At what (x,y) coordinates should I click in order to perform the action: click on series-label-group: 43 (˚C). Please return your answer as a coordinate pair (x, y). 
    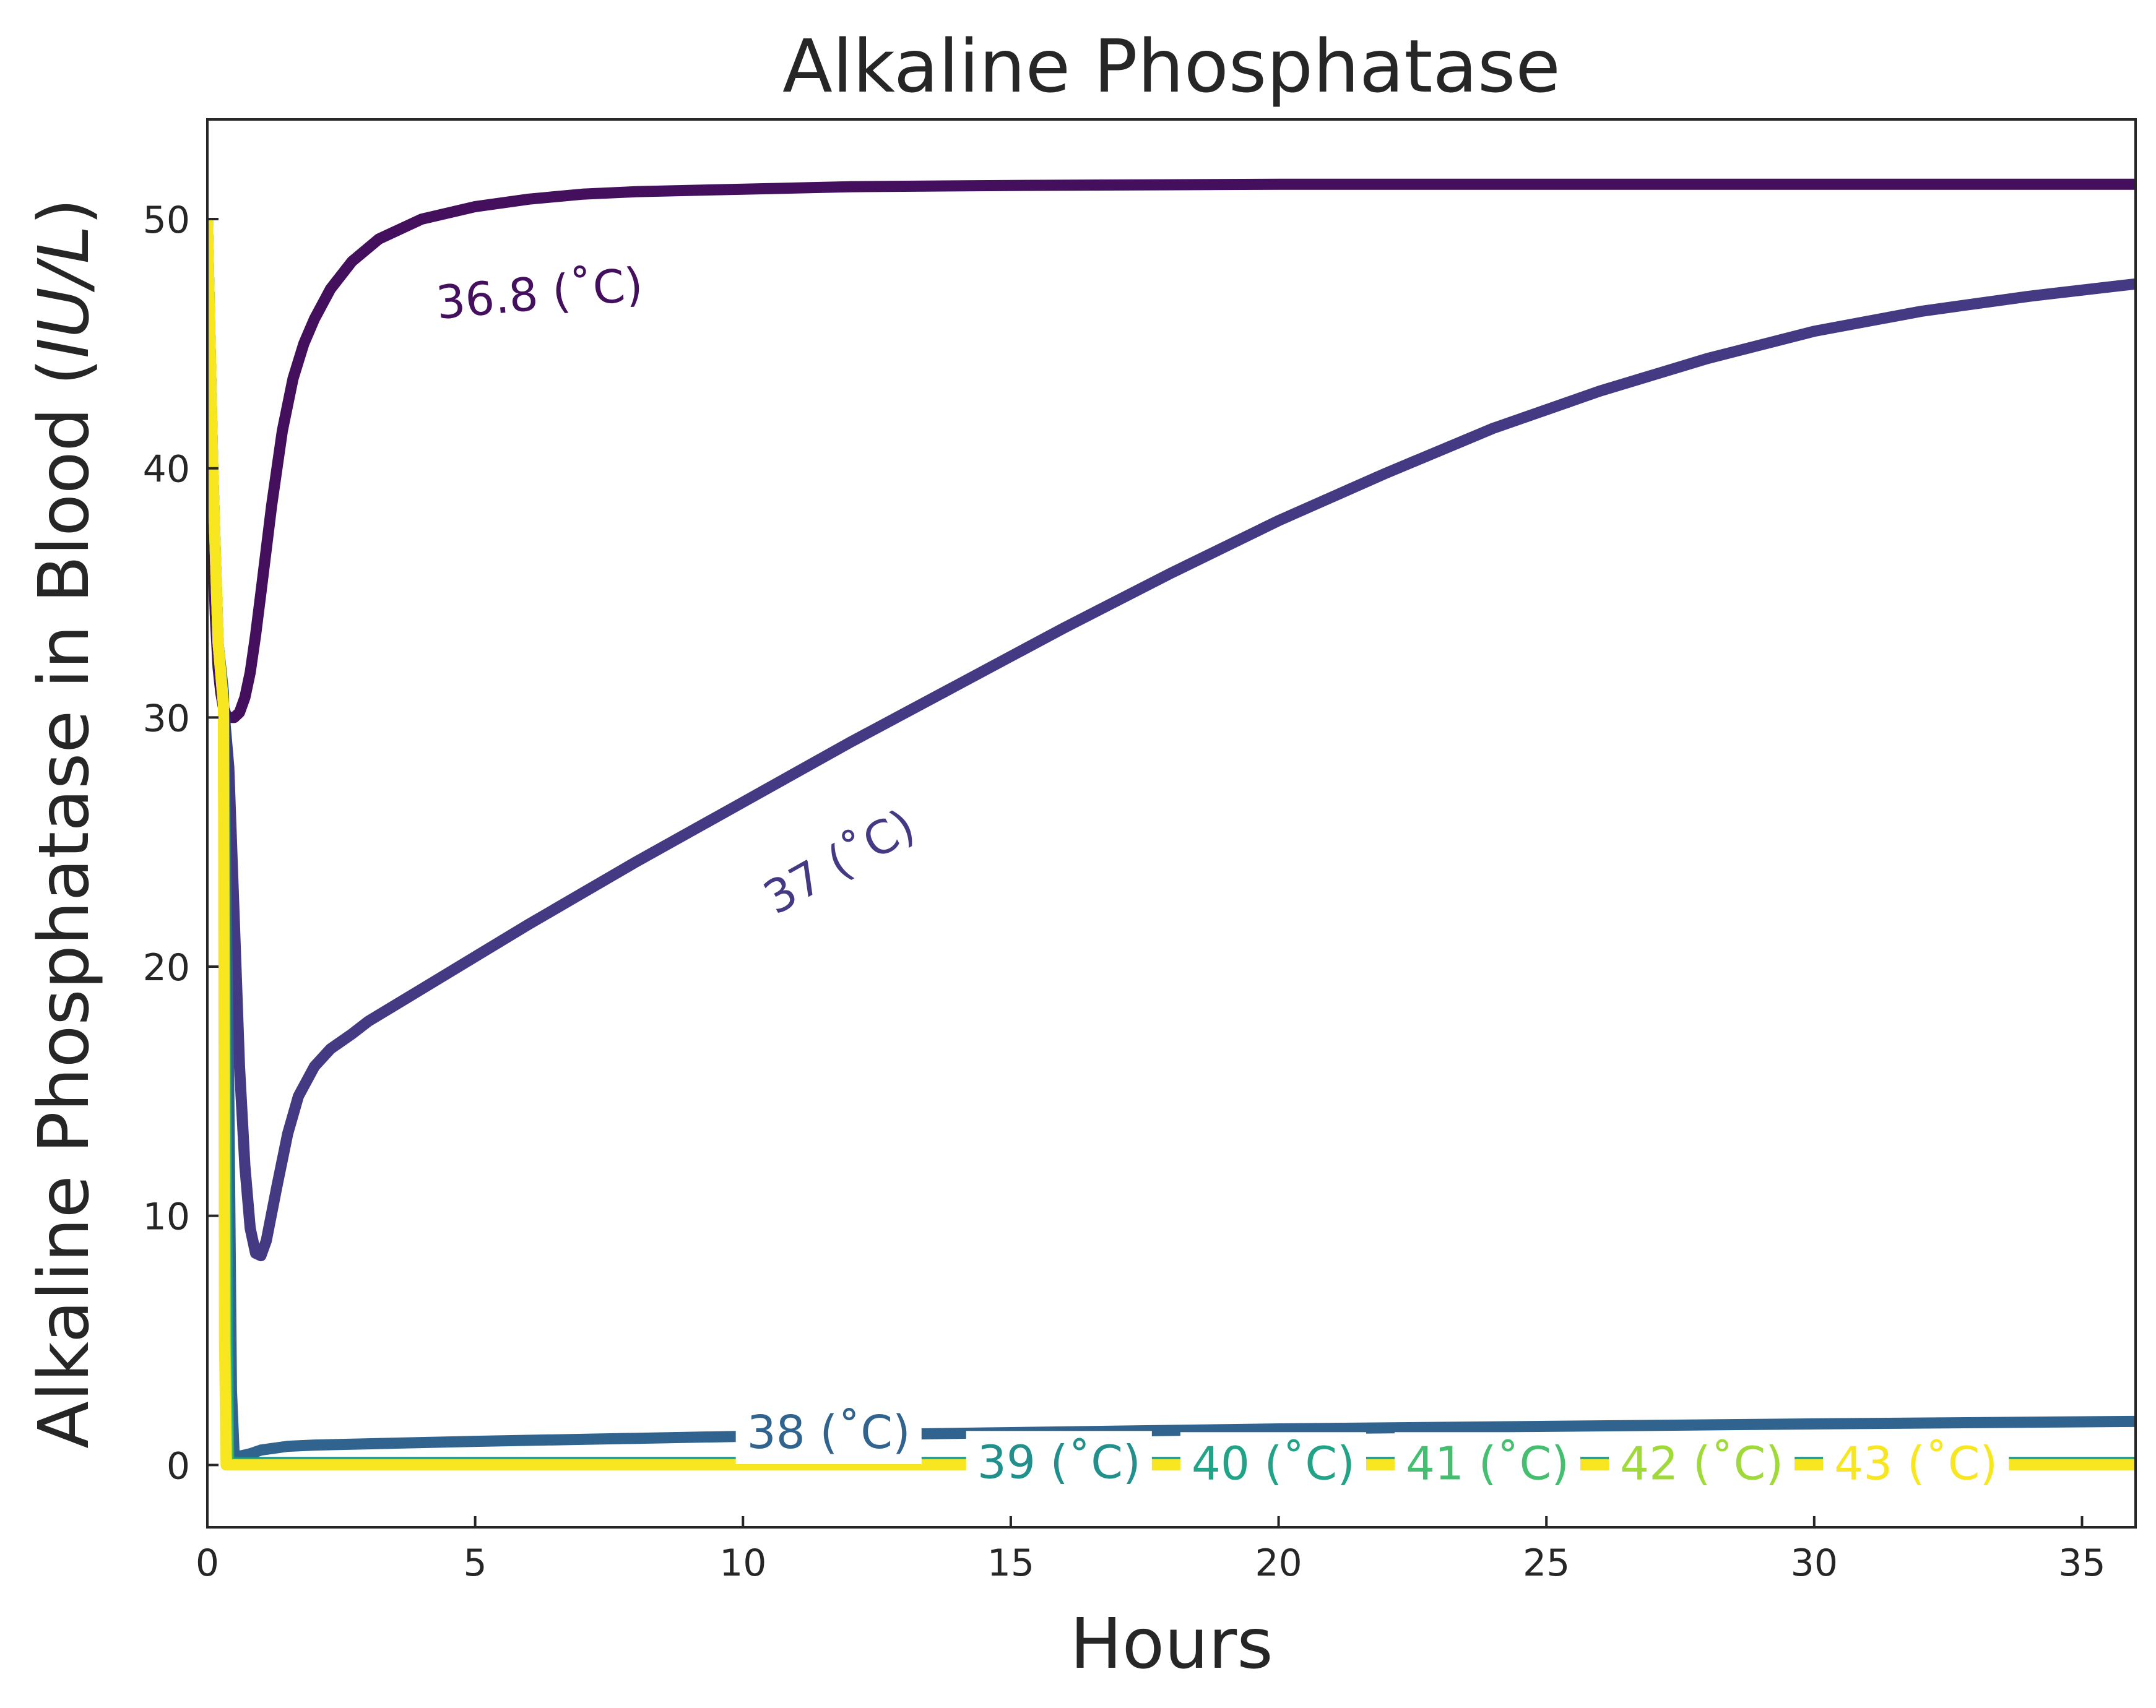
    Looking at the image, I should click on (1916, 1464).